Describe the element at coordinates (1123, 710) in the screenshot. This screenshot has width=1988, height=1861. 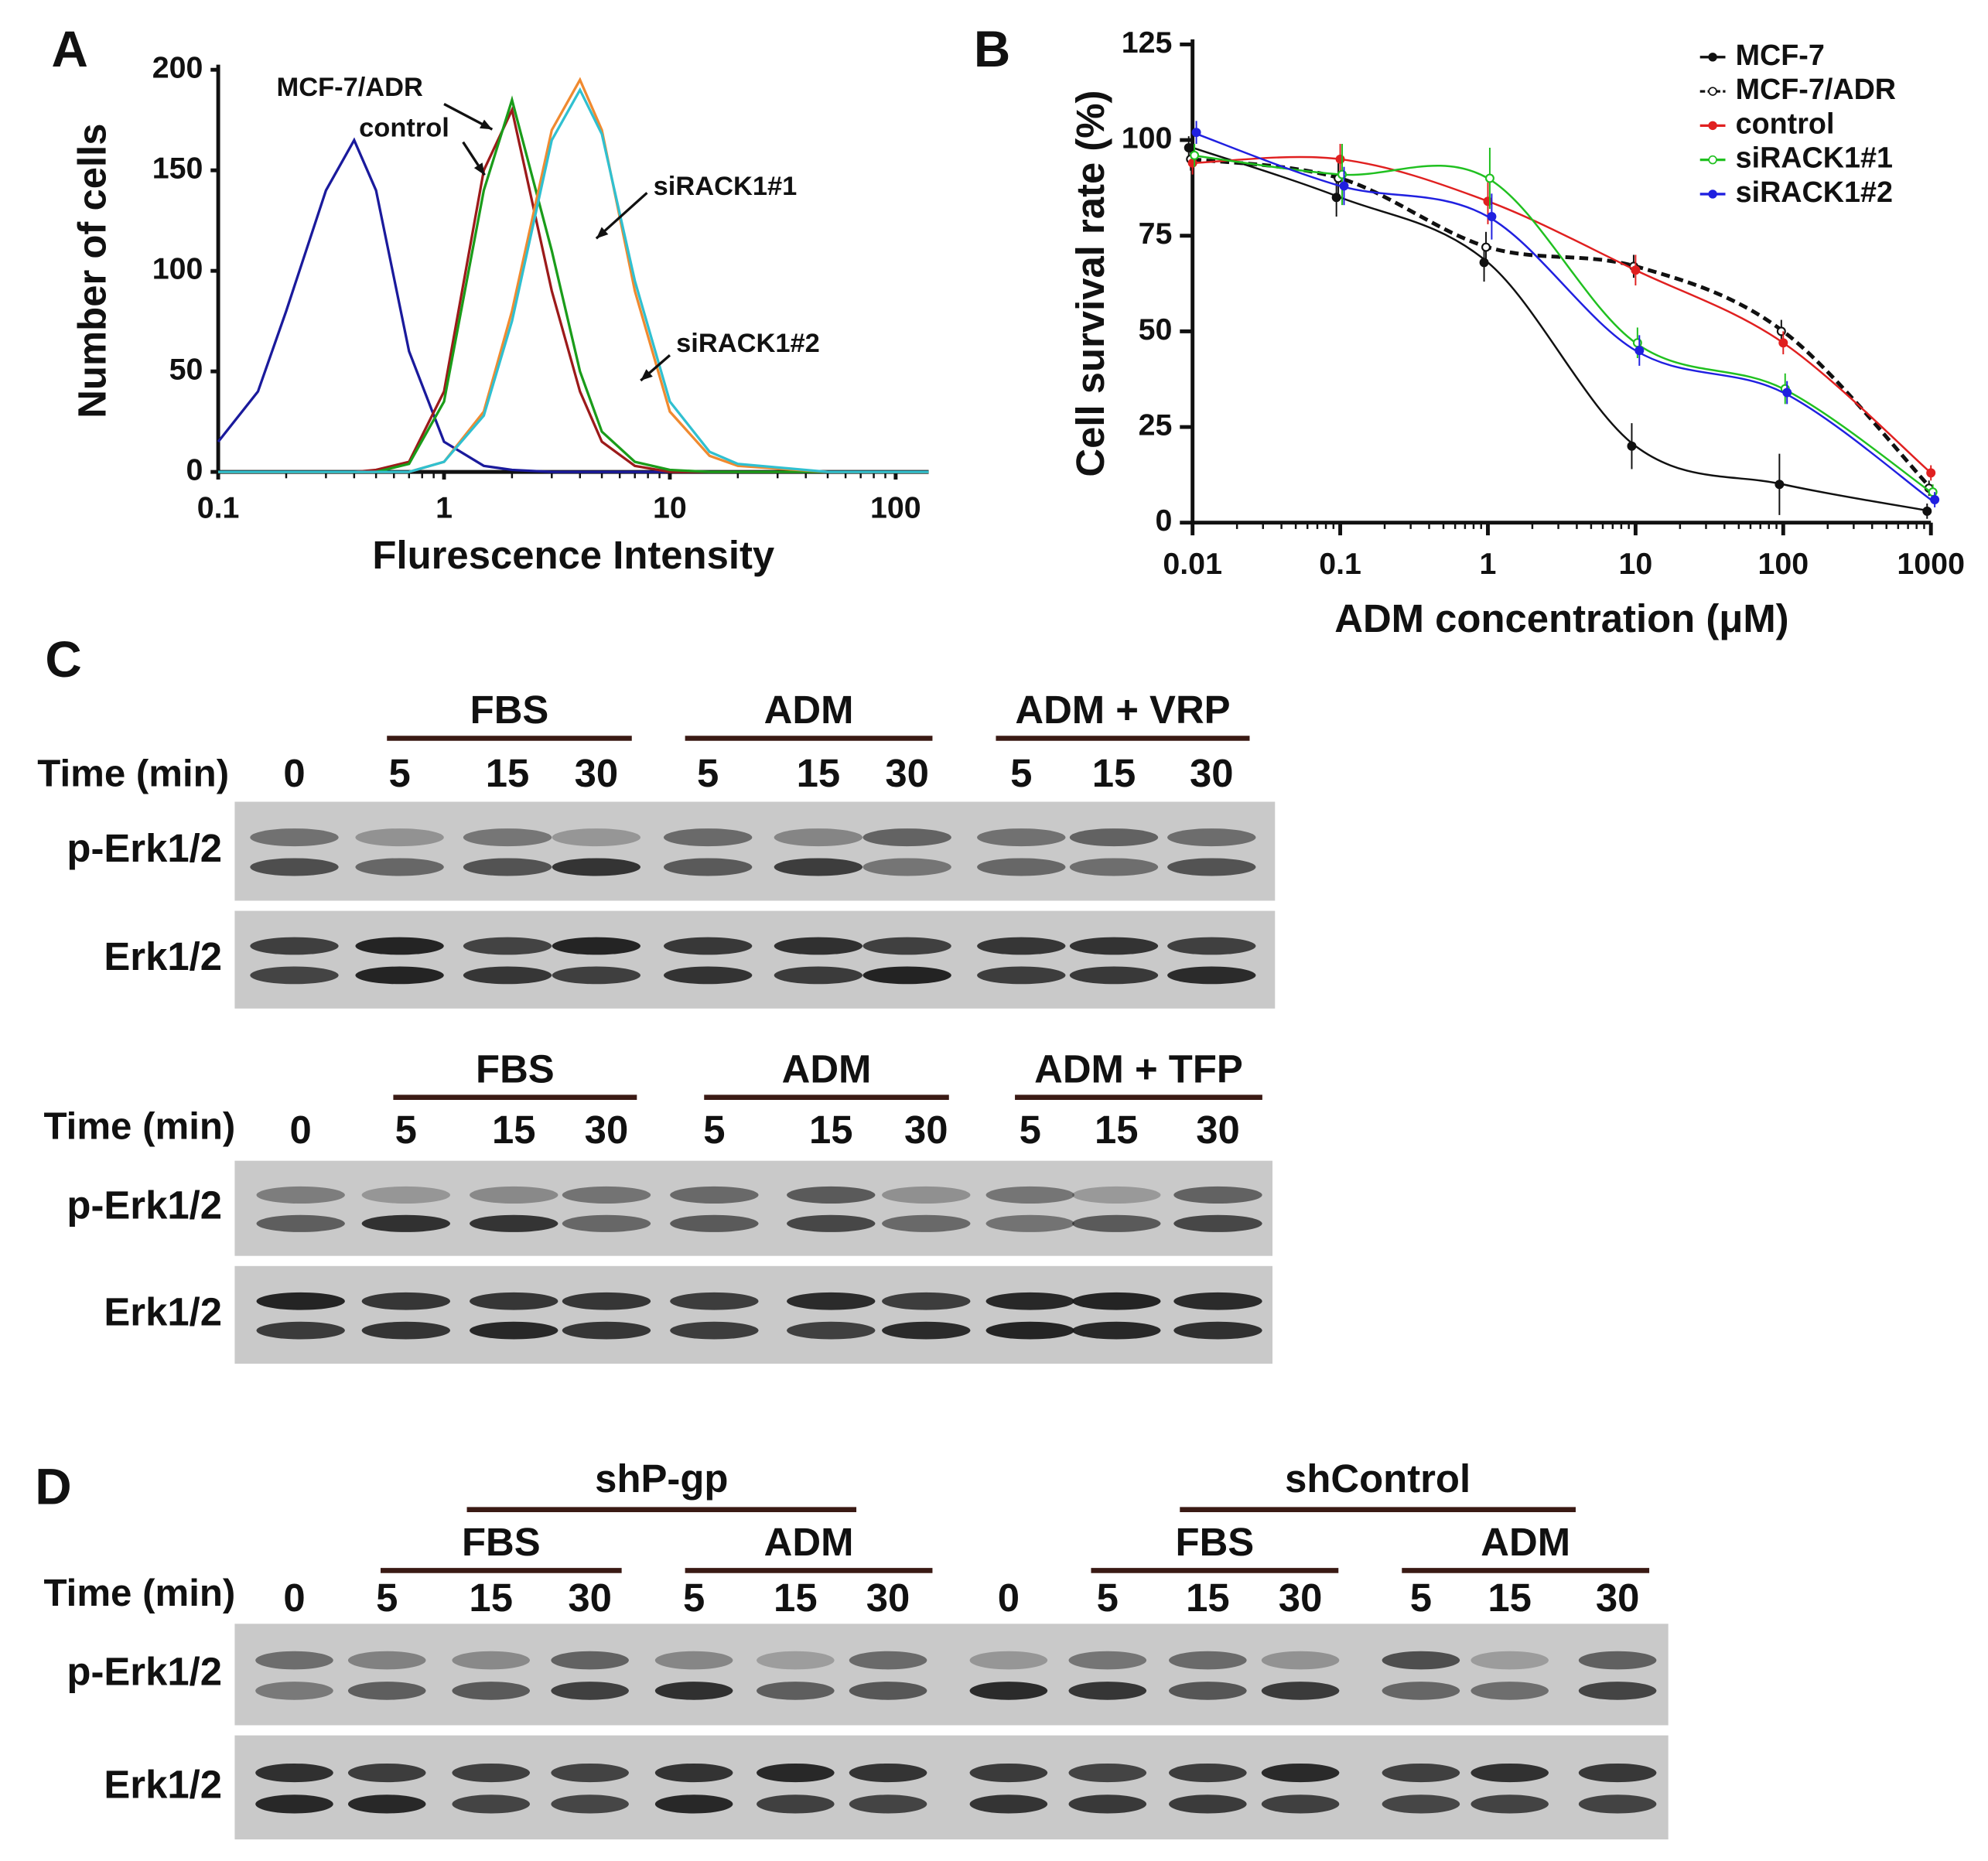
I see `group-label: ADM + VRP` at that location.